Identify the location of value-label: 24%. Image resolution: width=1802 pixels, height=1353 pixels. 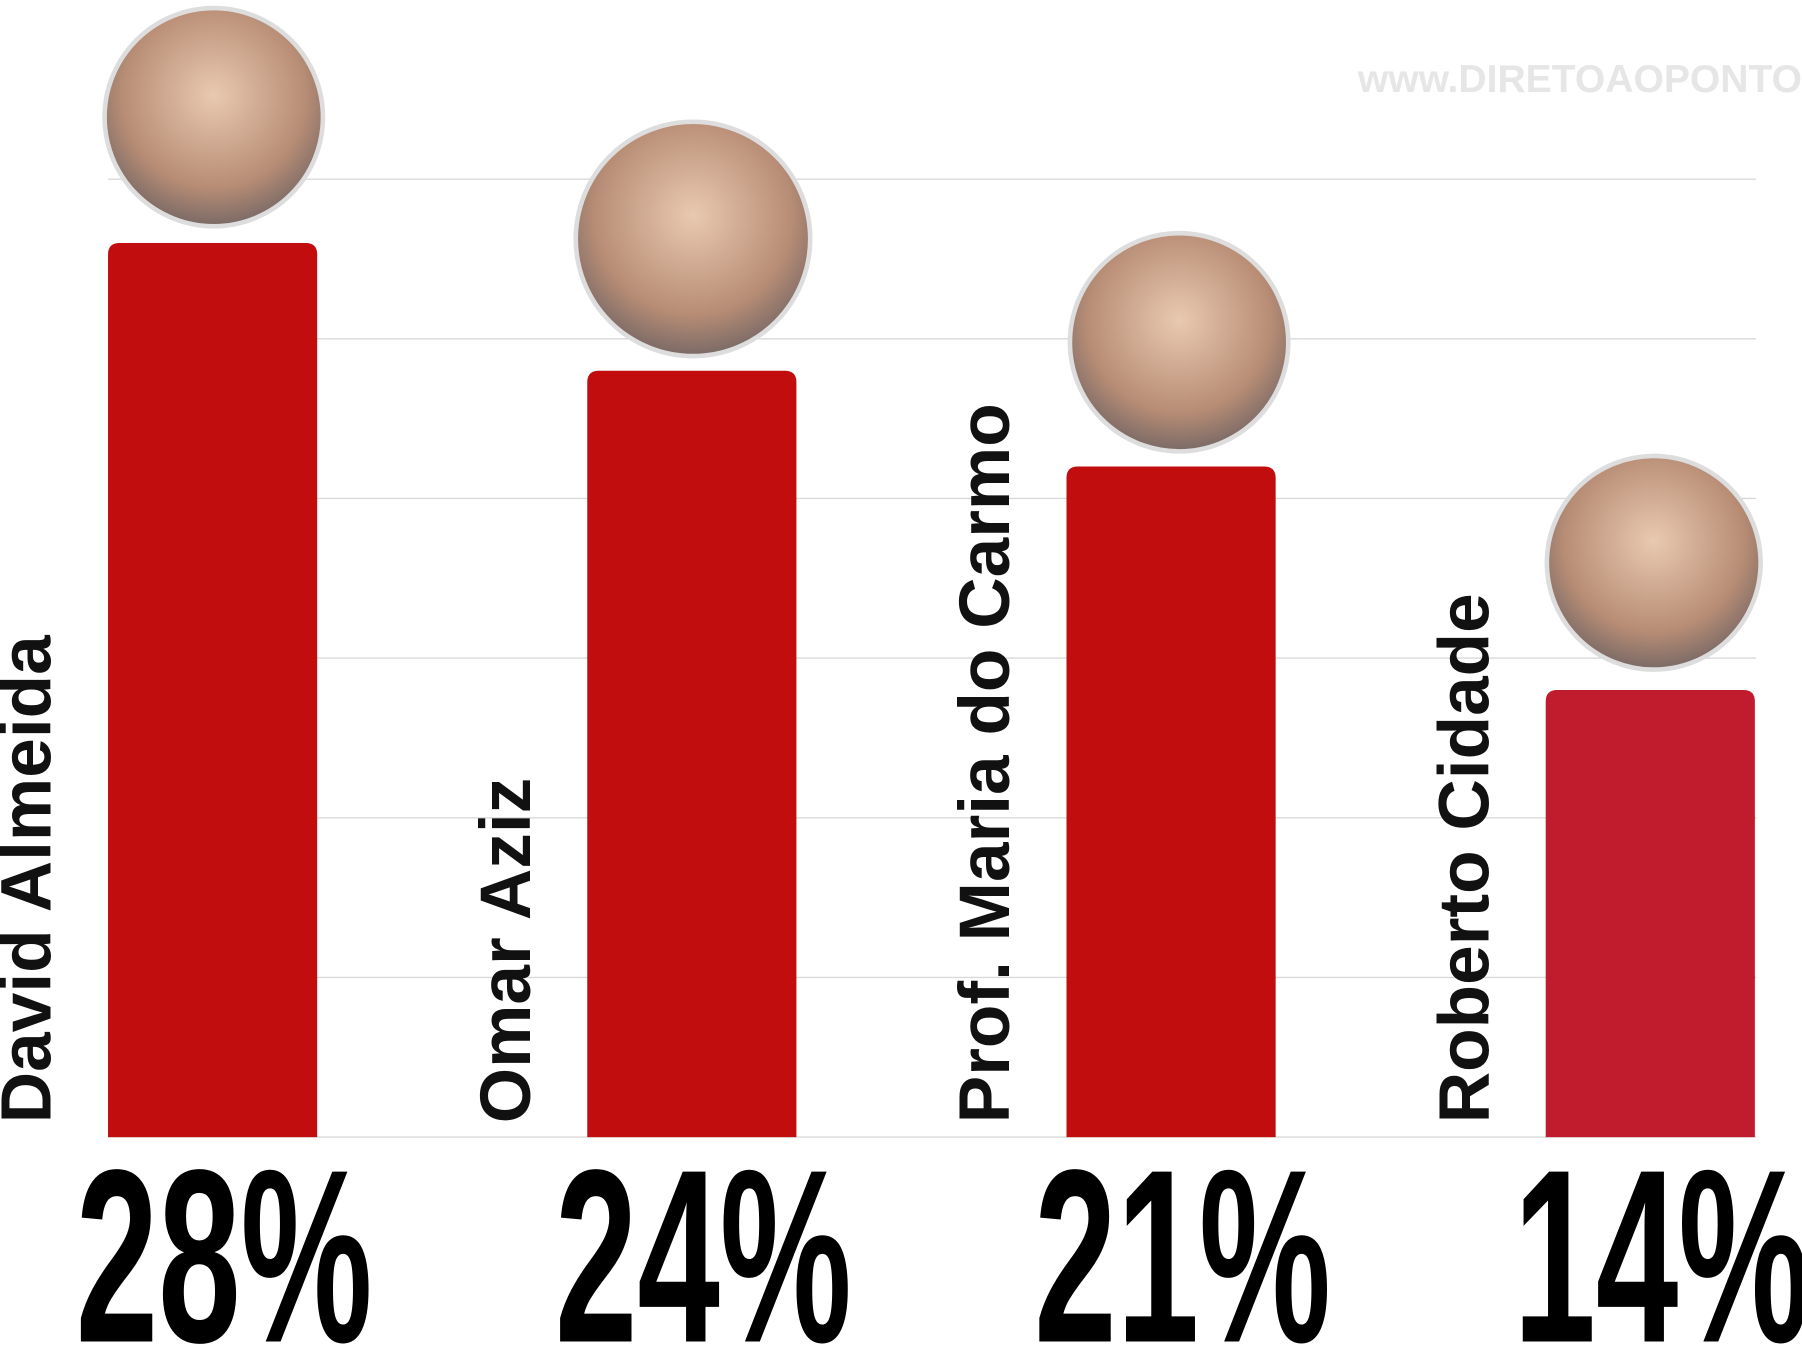
(703, 1236).